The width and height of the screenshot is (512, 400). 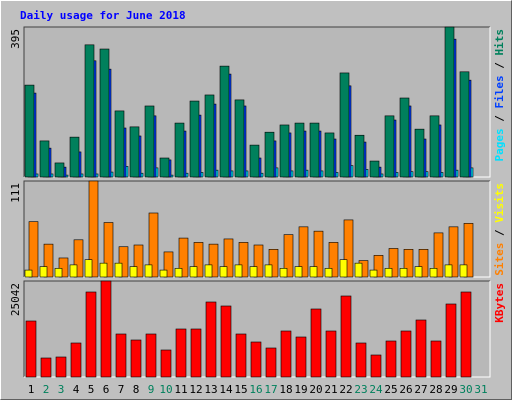 I want to click on legend-entry: Files, so click(x=499, y=91).